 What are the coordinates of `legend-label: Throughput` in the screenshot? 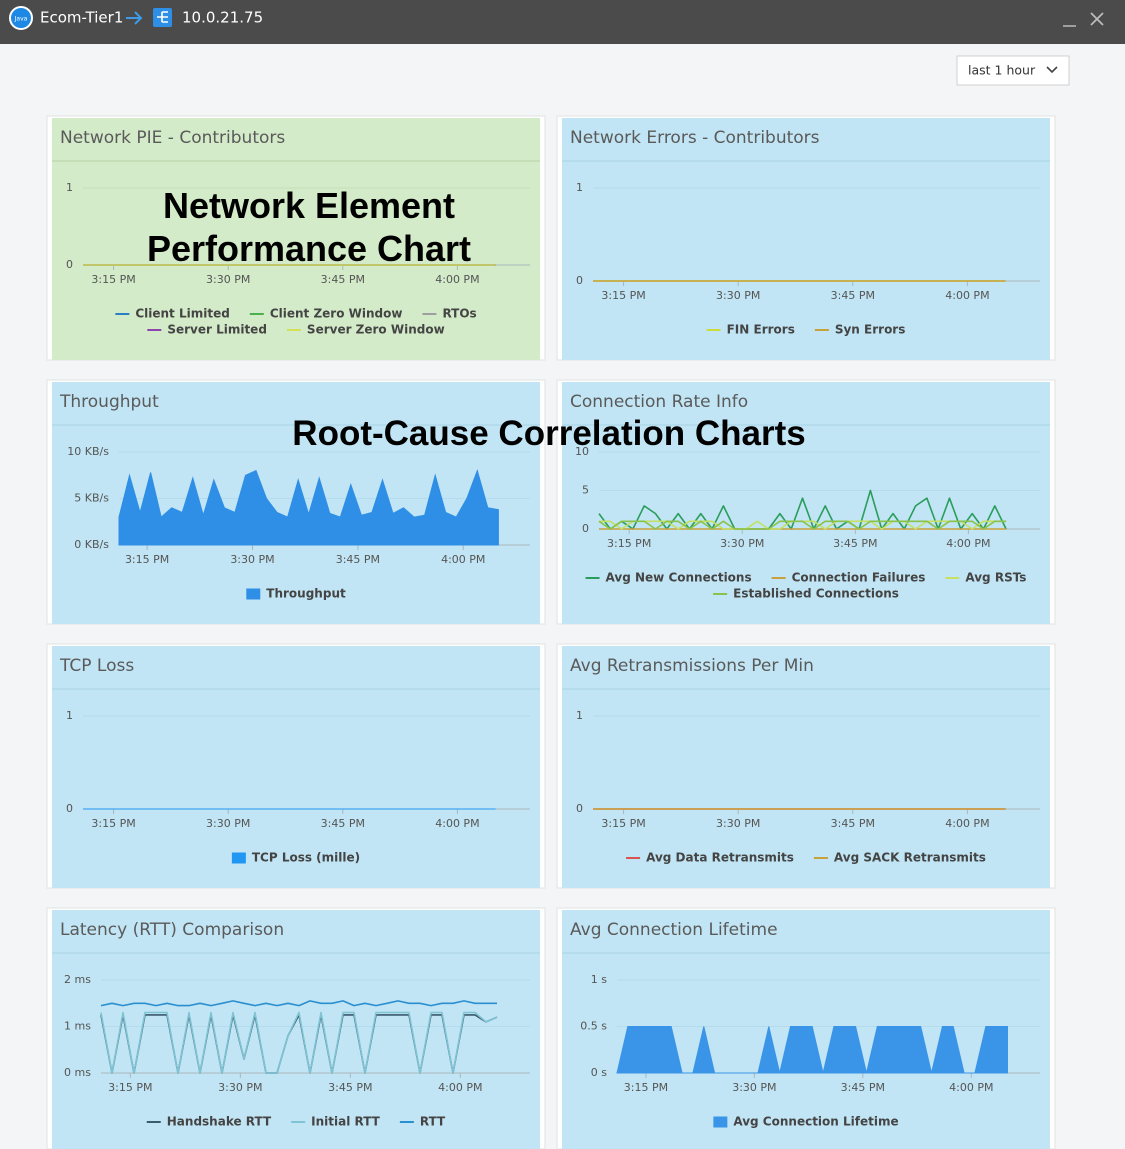 It's located at (306, 594).